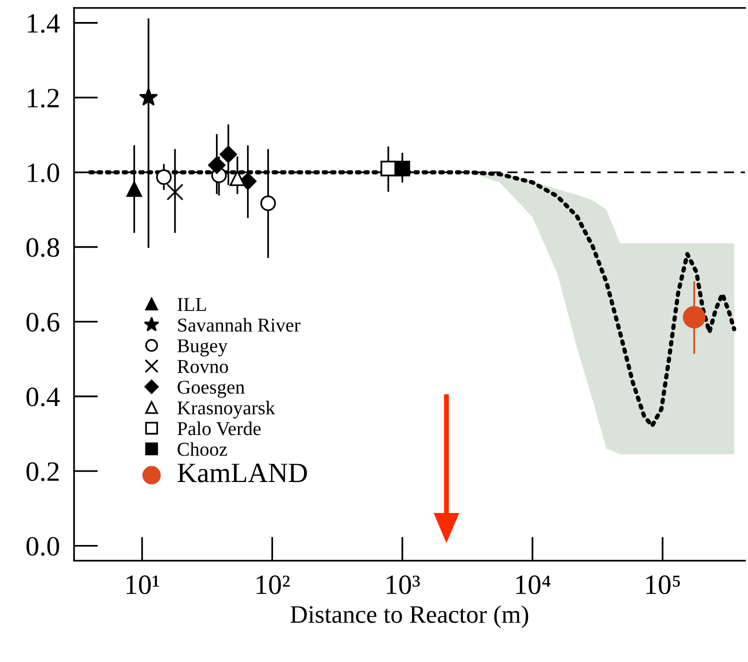 The width and height of the screenshot is (748, 662). I want to click on legend-label: ILL, so click(192, 304).